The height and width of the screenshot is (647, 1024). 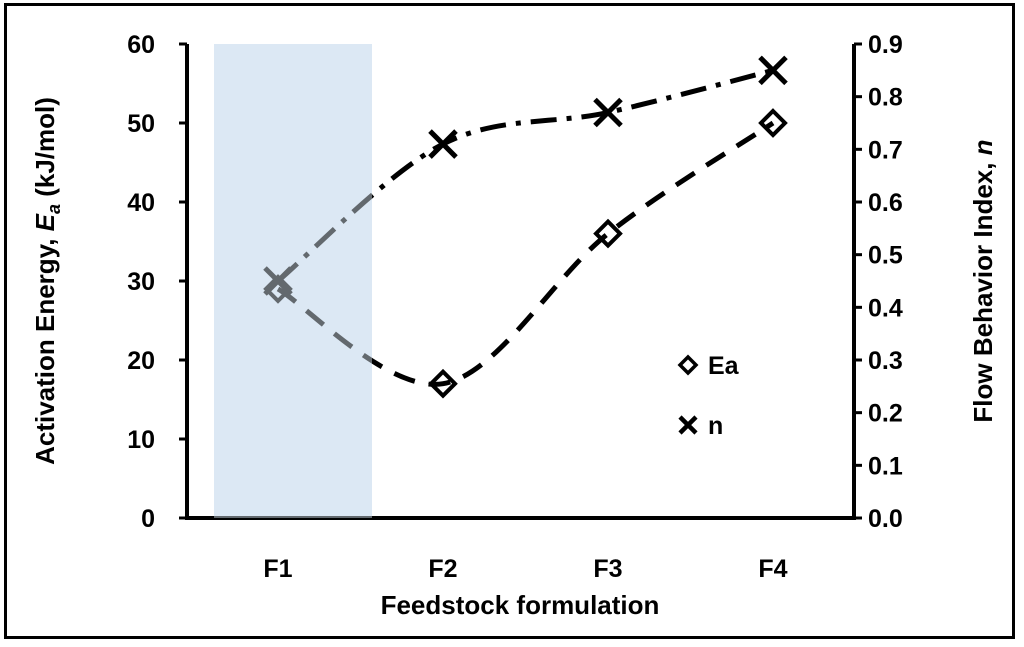 What do you see at coordinates (983, 288) in the screenshot?
I see `right-axis-title-prefix: Flow Behavior Index,` at bounding box center [983, 288].